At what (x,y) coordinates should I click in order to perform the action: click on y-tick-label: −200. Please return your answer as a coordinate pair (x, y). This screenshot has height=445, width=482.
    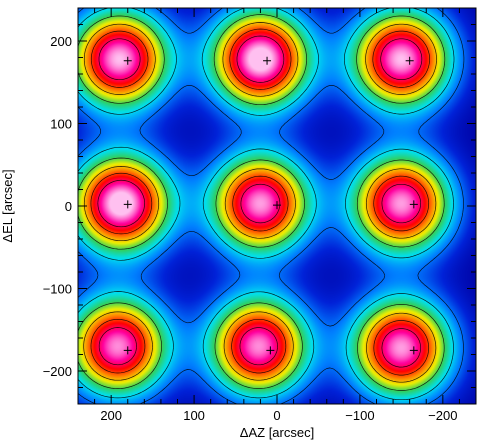
    Looking at the image, I should click on (57, 371).